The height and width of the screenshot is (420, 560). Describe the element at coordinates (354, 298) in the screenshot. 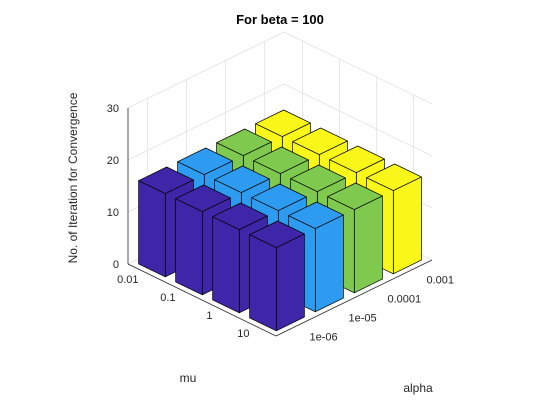

I see `alpha-axis-line` at that location.